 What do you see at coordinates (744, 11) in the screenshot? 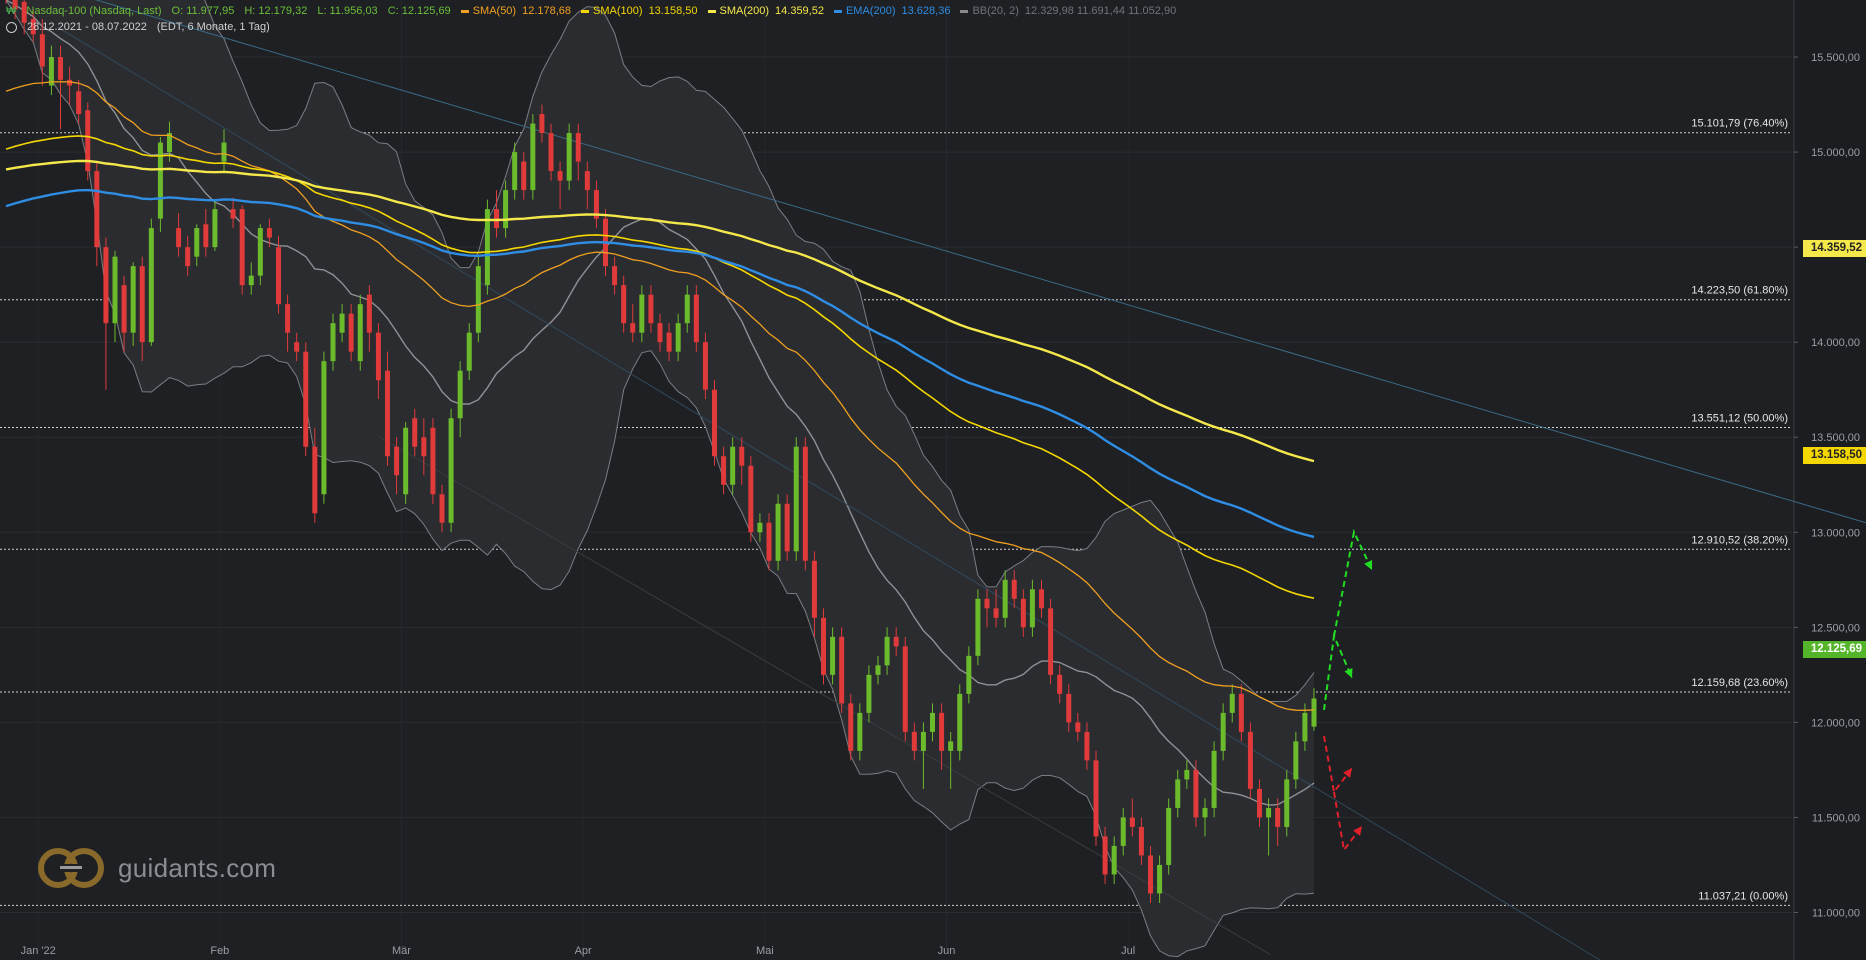
I see `indicator-name: SMA(200)` at bounding box center [744, 11].